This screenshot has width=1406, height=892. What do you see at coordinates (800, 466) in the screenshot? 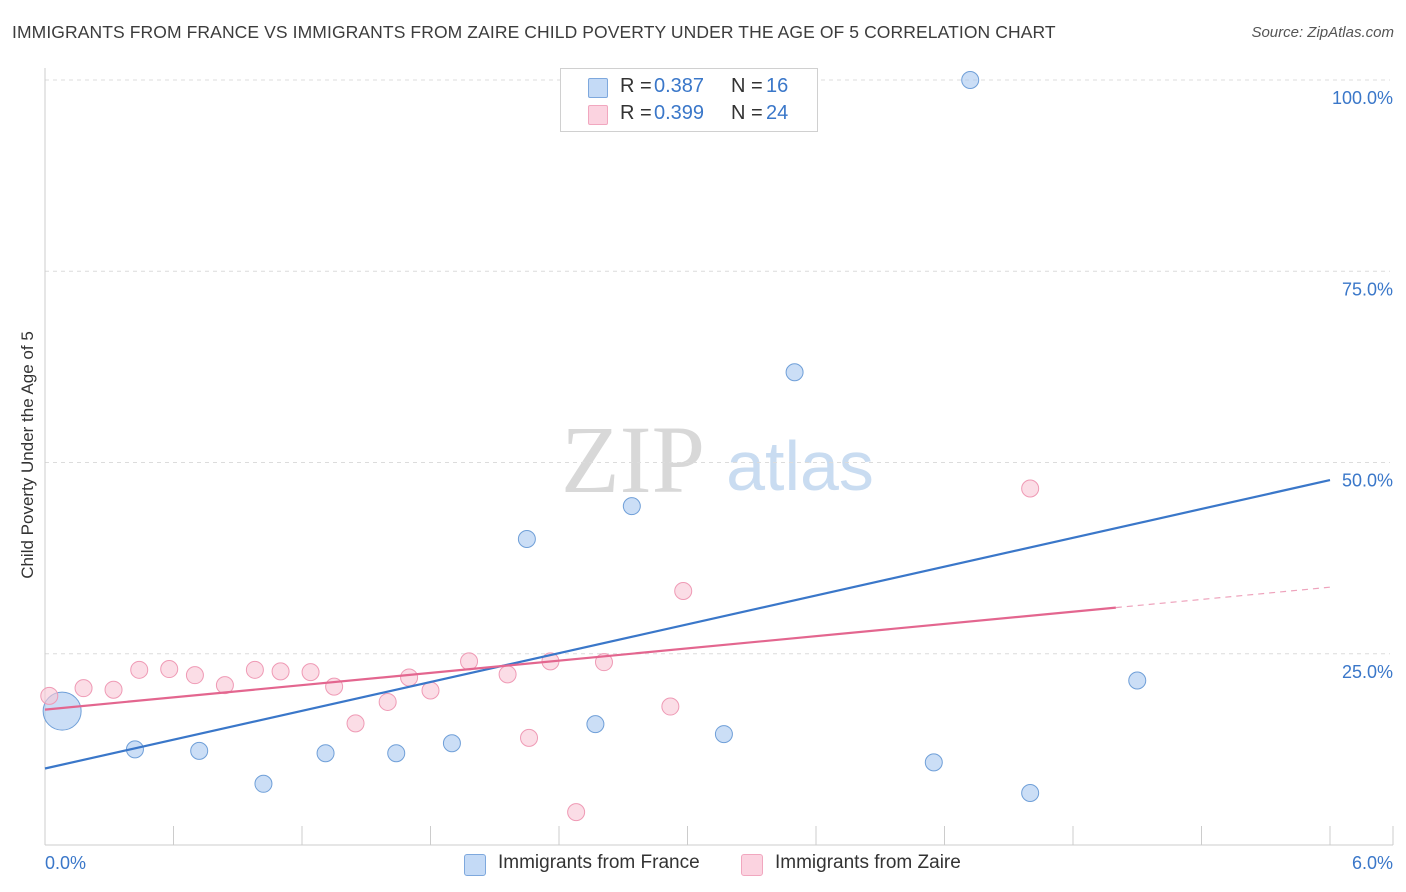
I see `watermark-atlas: atlas` at bounding box center [800, 466].